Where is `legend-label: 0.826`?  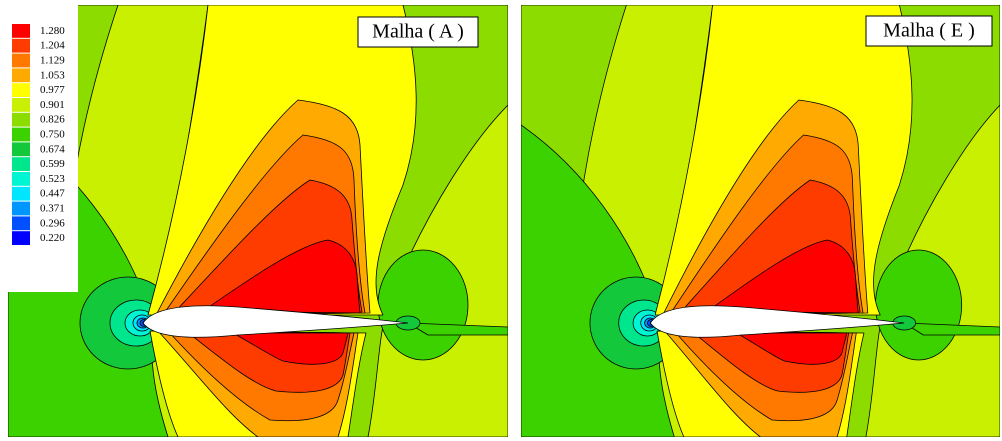 legend-label: 0.826 is located at coordinates (52, 120).